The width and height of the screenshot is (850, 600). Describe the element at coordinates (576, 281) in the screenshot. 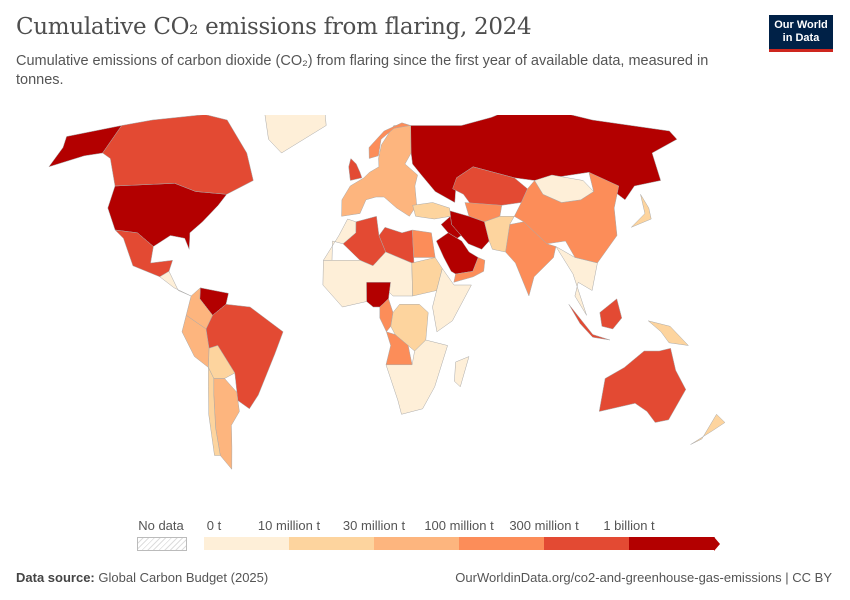

I see `country-southeast-asia` at that location.